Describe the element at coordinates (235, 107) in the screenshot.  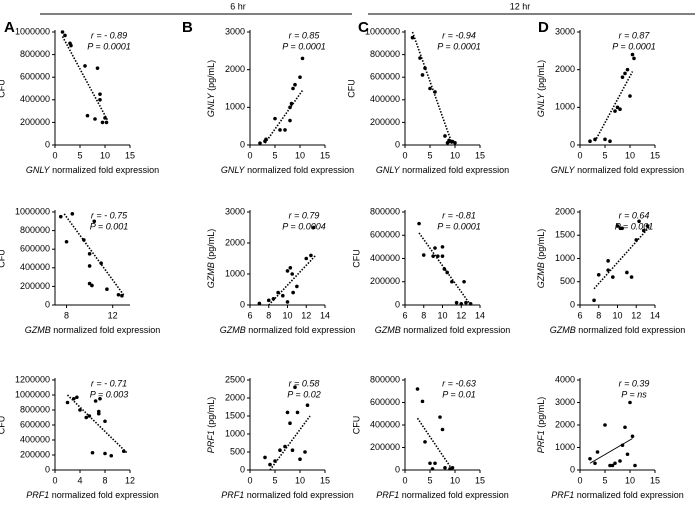
I see `y-tick-label: 1000` at that location.